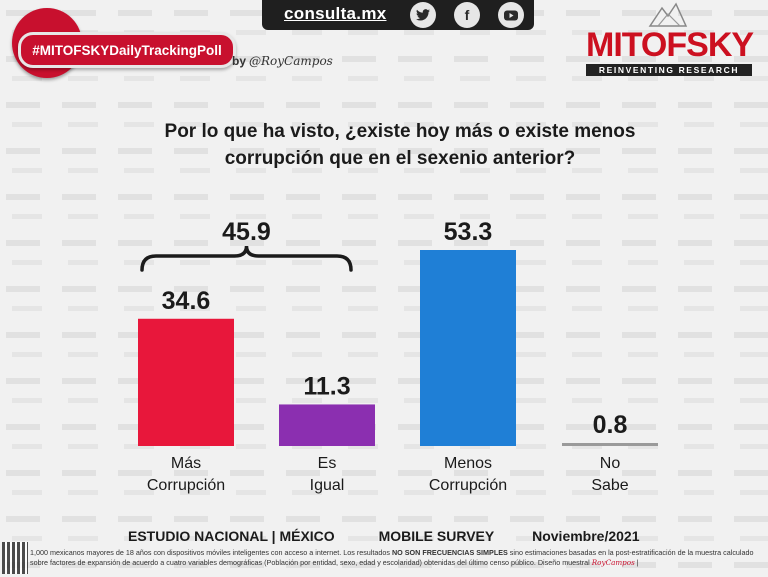  Describe the element at coordinates (669, 70) in the screenshot. I see `logo-tagline: REINVENTING RESEARCH` at that location.